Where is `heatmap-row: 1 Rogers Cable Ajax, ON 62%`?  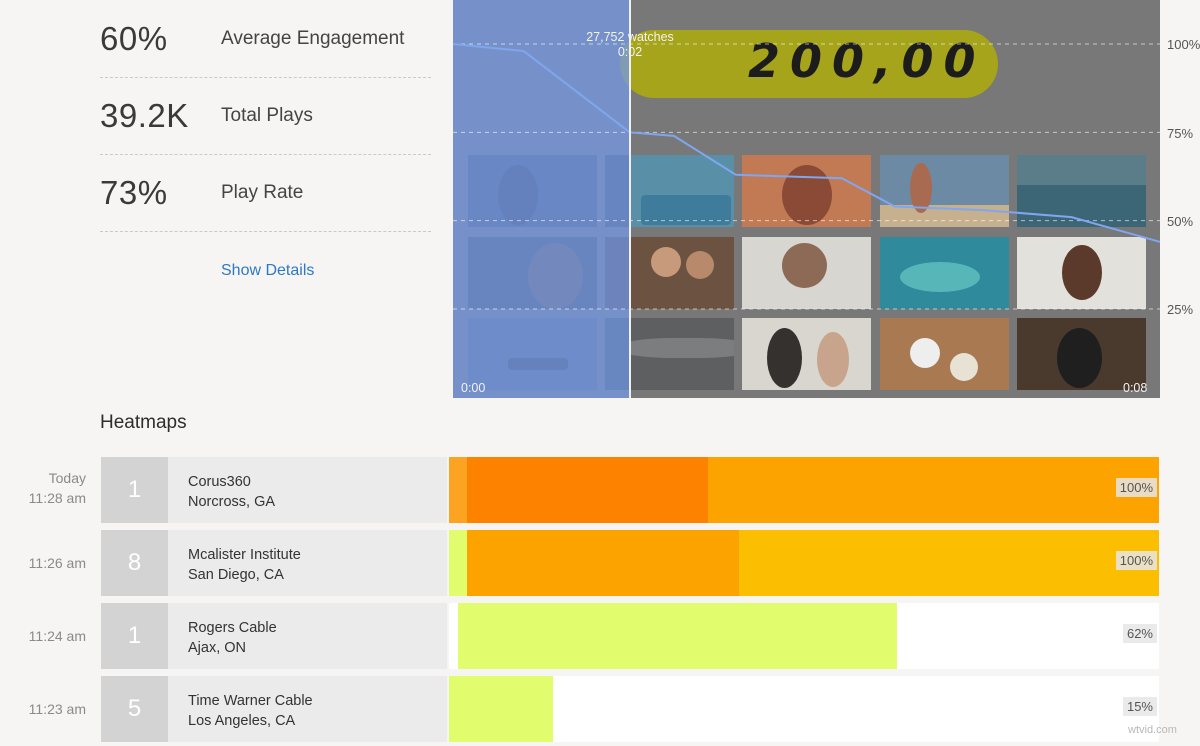
heatmap-row: 1 Rogers Cable Ajax, ON 62% is located at coordinates (630, 636).